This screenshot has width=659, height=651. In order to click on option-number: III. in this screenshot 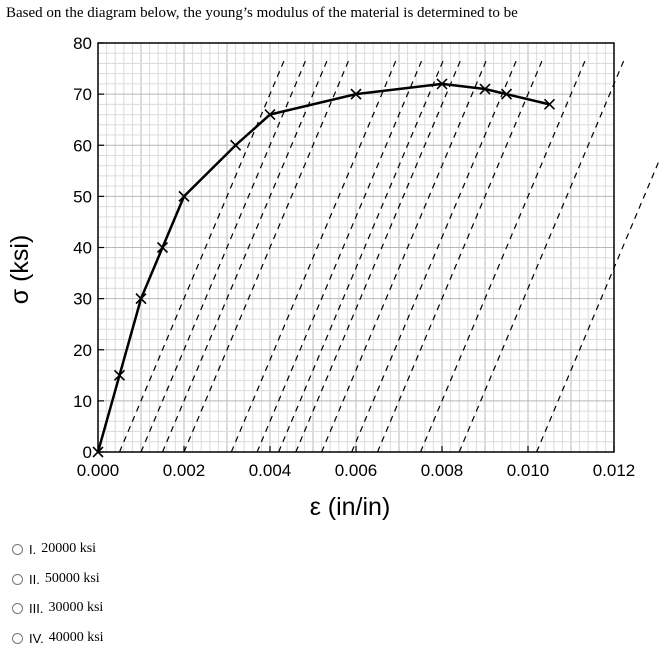, I will do `click(36, 608)`.